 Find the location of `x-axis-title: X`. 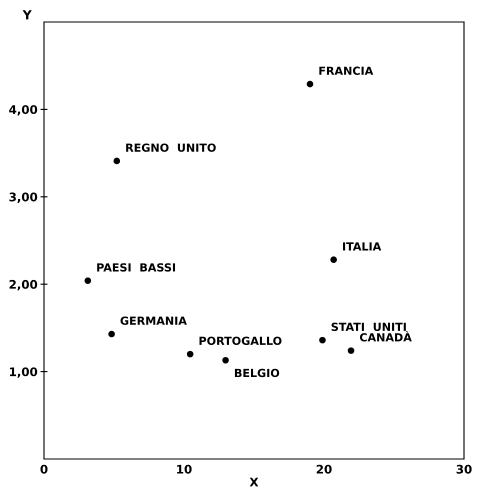

x-axis-title: X is located at coordinates (254, 482).